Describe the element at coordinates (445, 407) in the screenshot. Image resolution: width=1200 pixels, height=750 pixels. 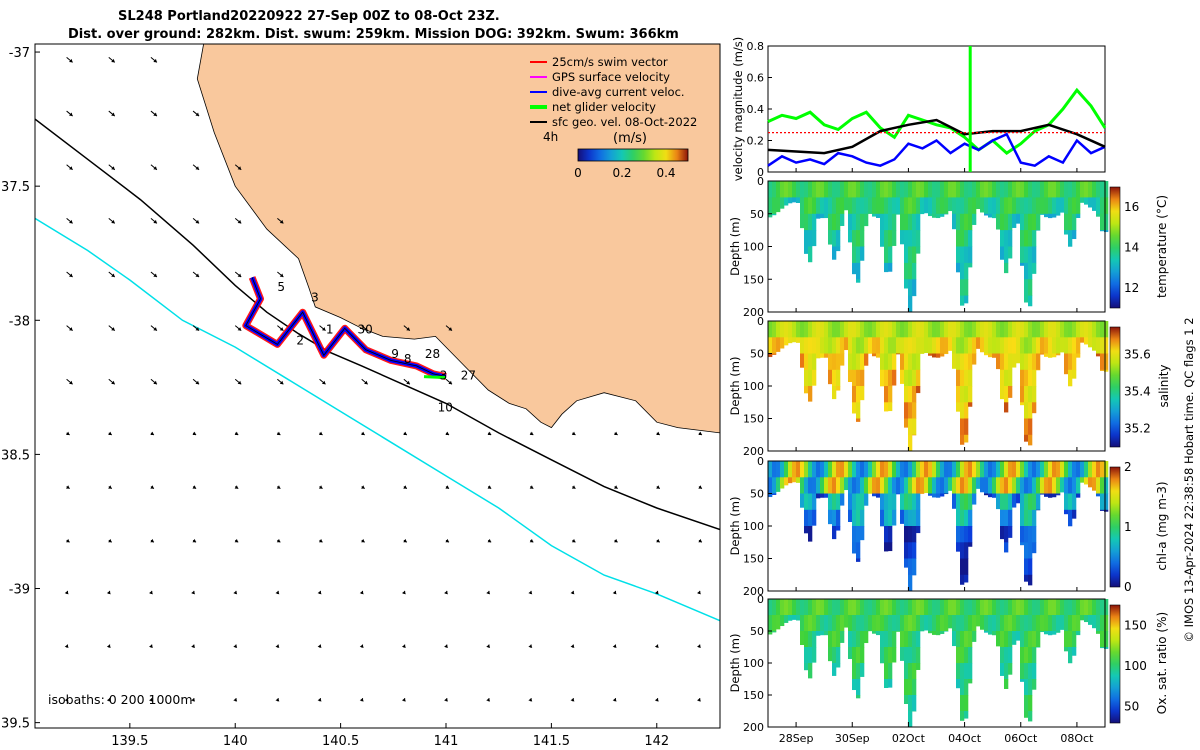
I see `track-day-label: 10` at that location.